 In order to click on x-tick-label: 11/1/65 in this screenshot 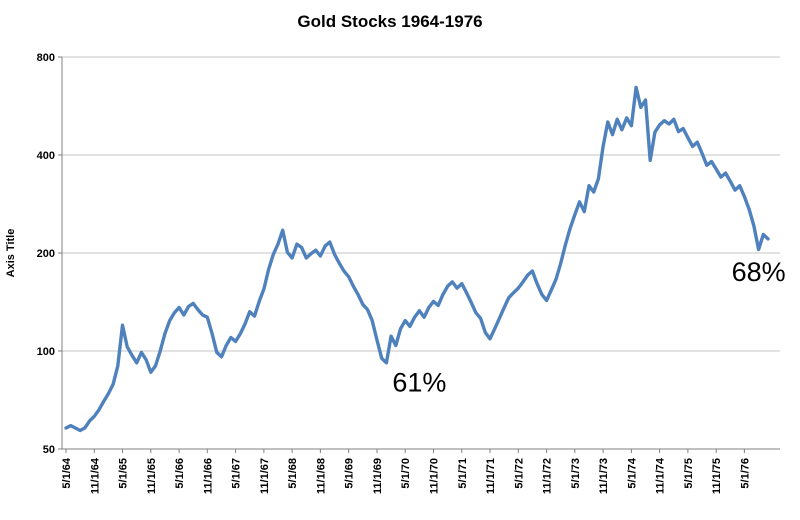, I will do `click(152, 476)`.